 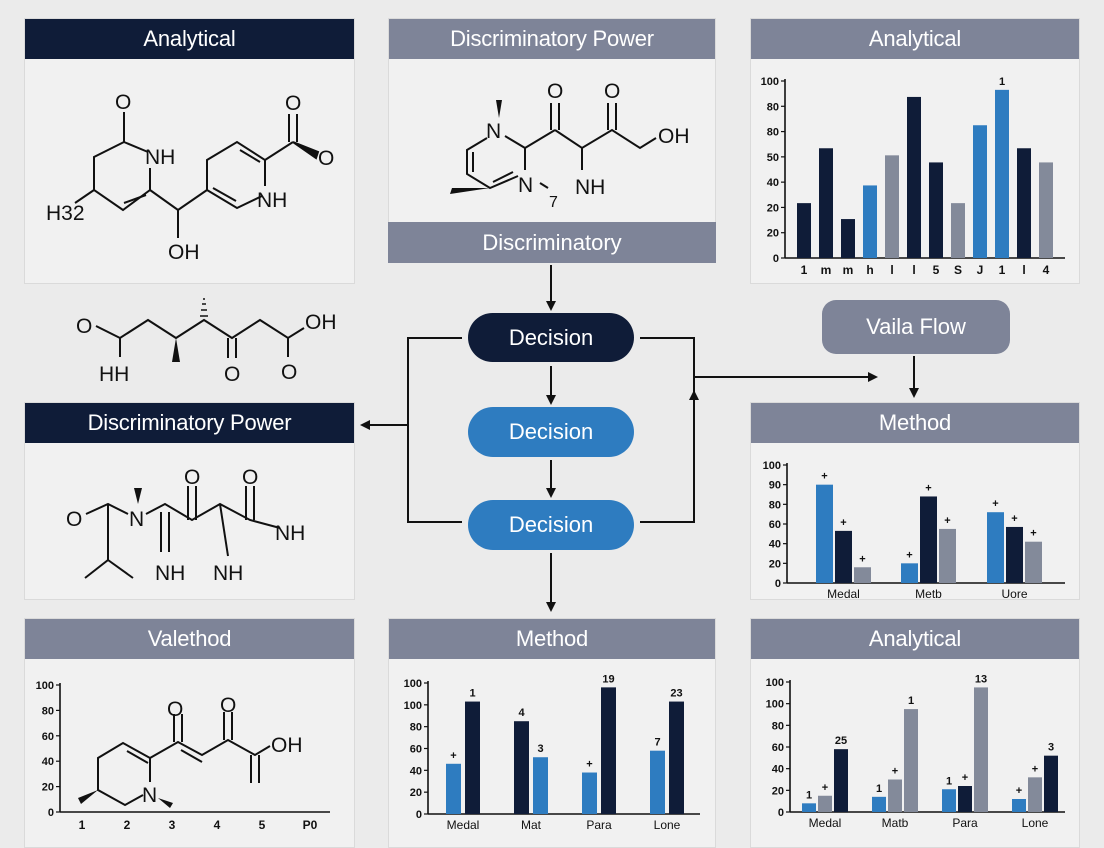 I want to click on panel-top-right: Analytical, so click(x=915, y=151).